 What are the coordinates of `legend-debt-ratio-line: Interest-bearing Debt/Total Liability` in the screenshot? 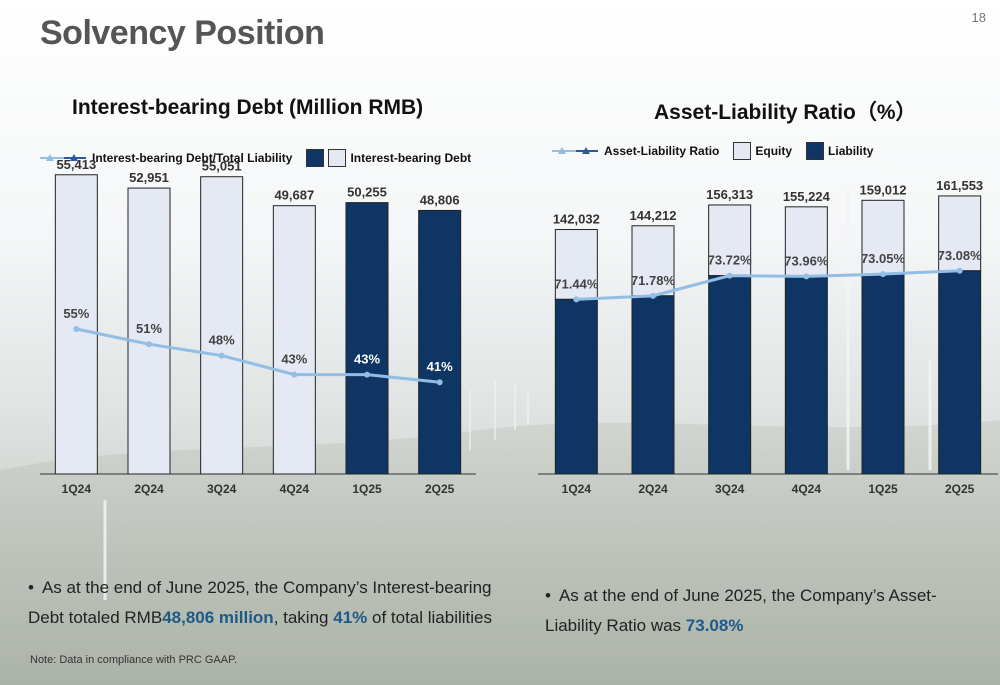 It's located at (166, 158).